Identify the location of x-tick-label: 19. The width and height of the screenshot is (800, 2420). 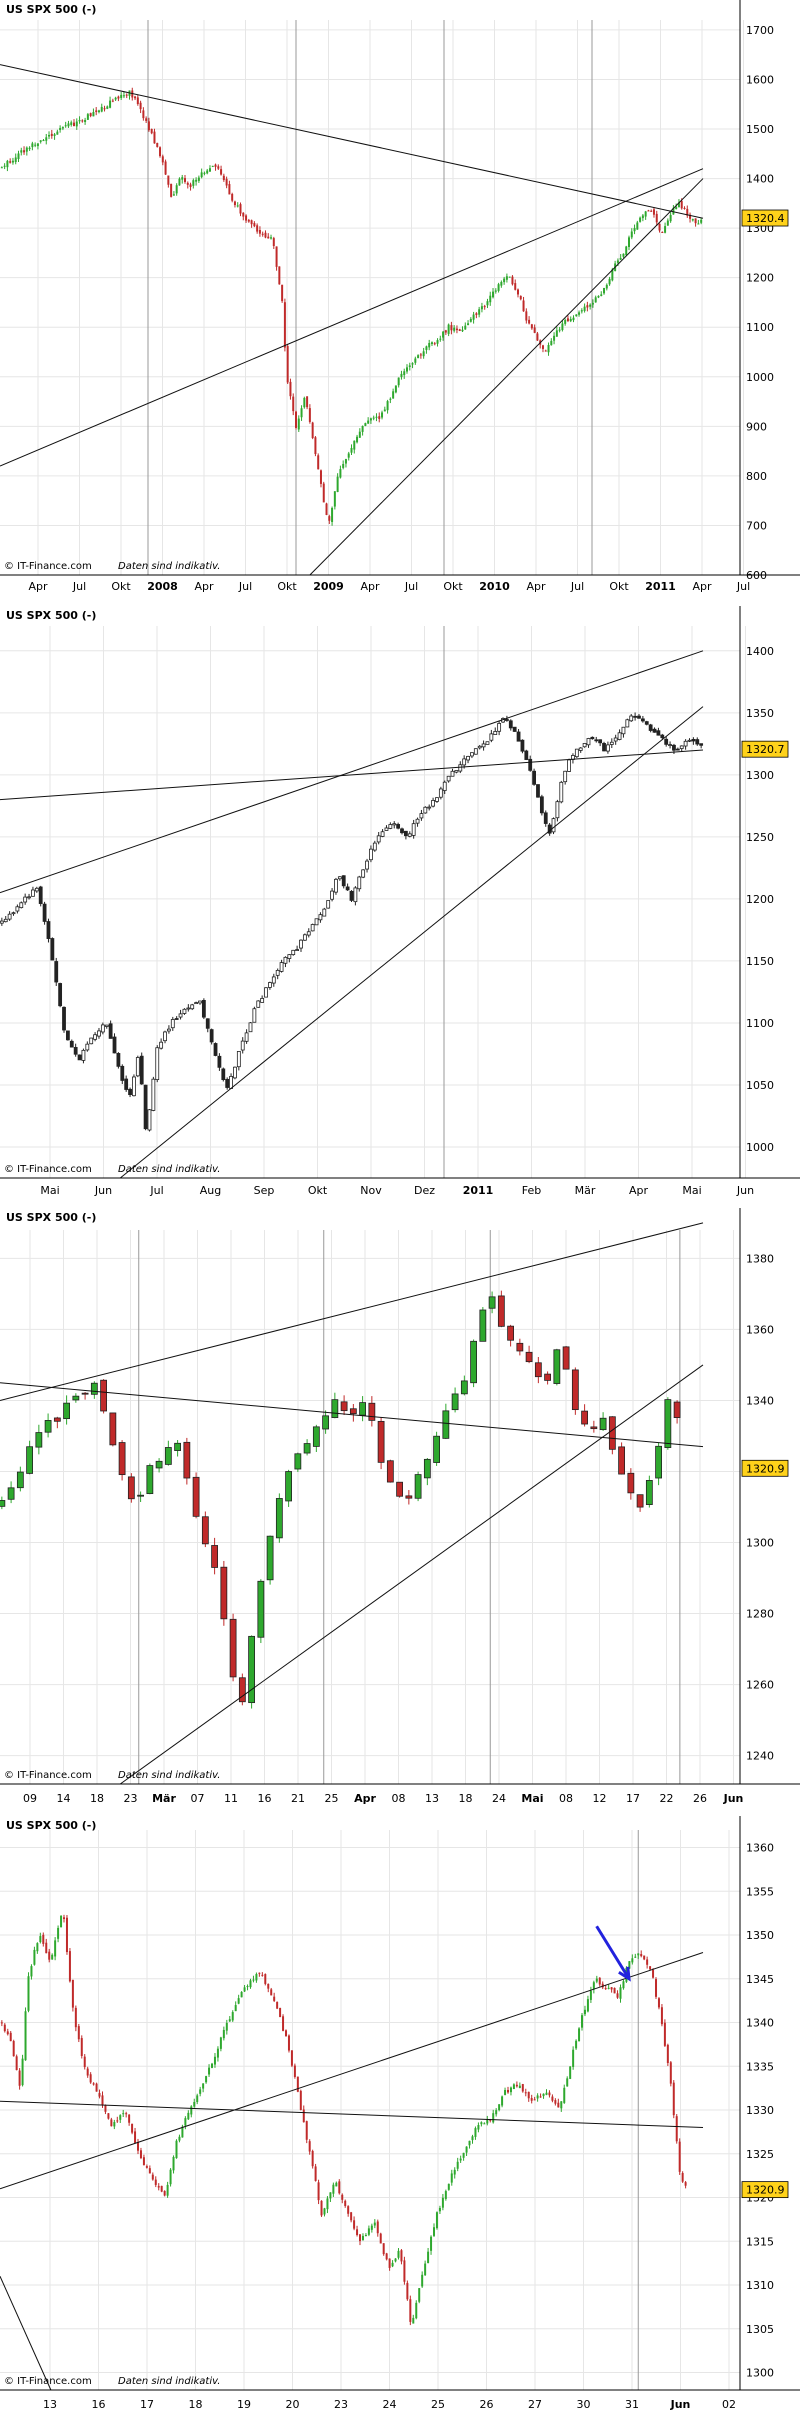
(244, 2404).